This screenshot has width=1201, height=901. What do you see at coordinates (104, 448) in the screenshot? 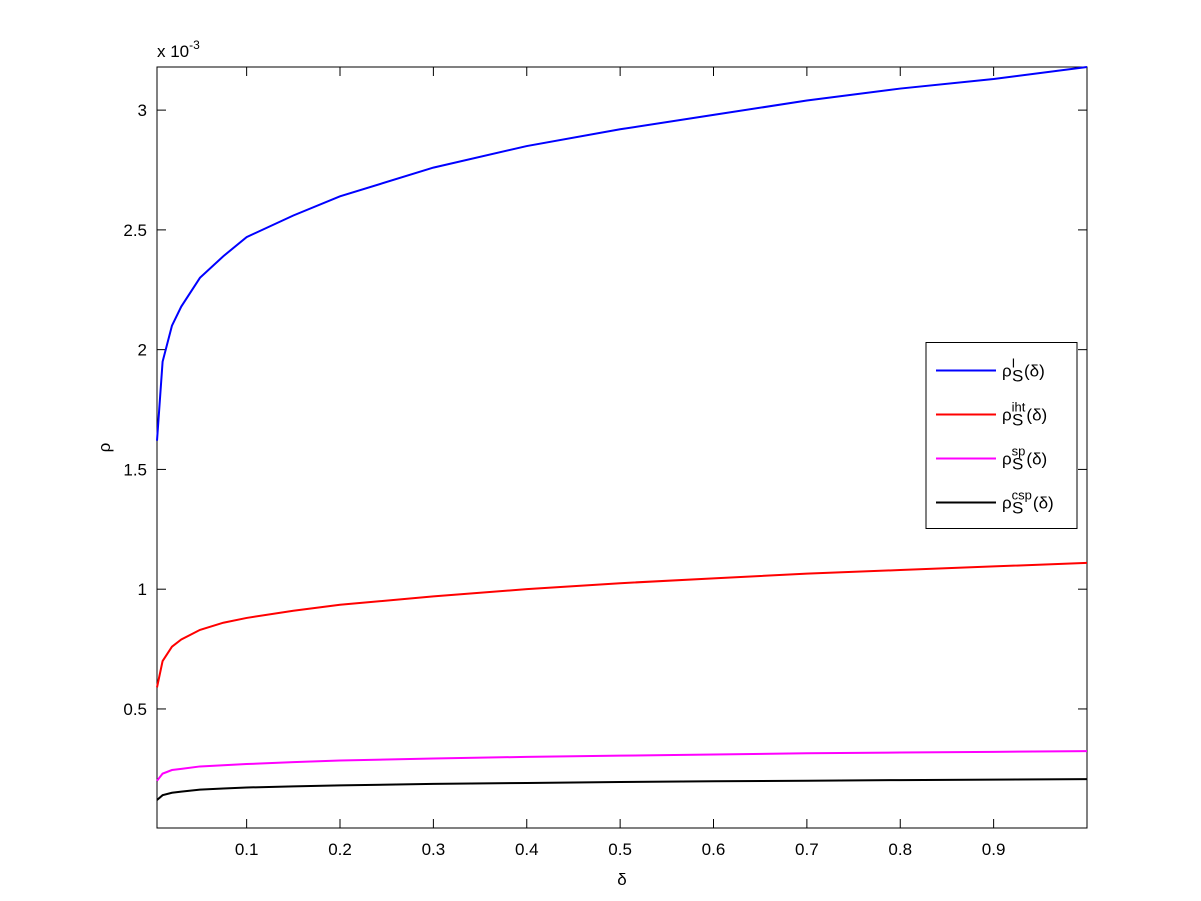
I see `y-axis-label: ρ` at bounding box center [104, 448].